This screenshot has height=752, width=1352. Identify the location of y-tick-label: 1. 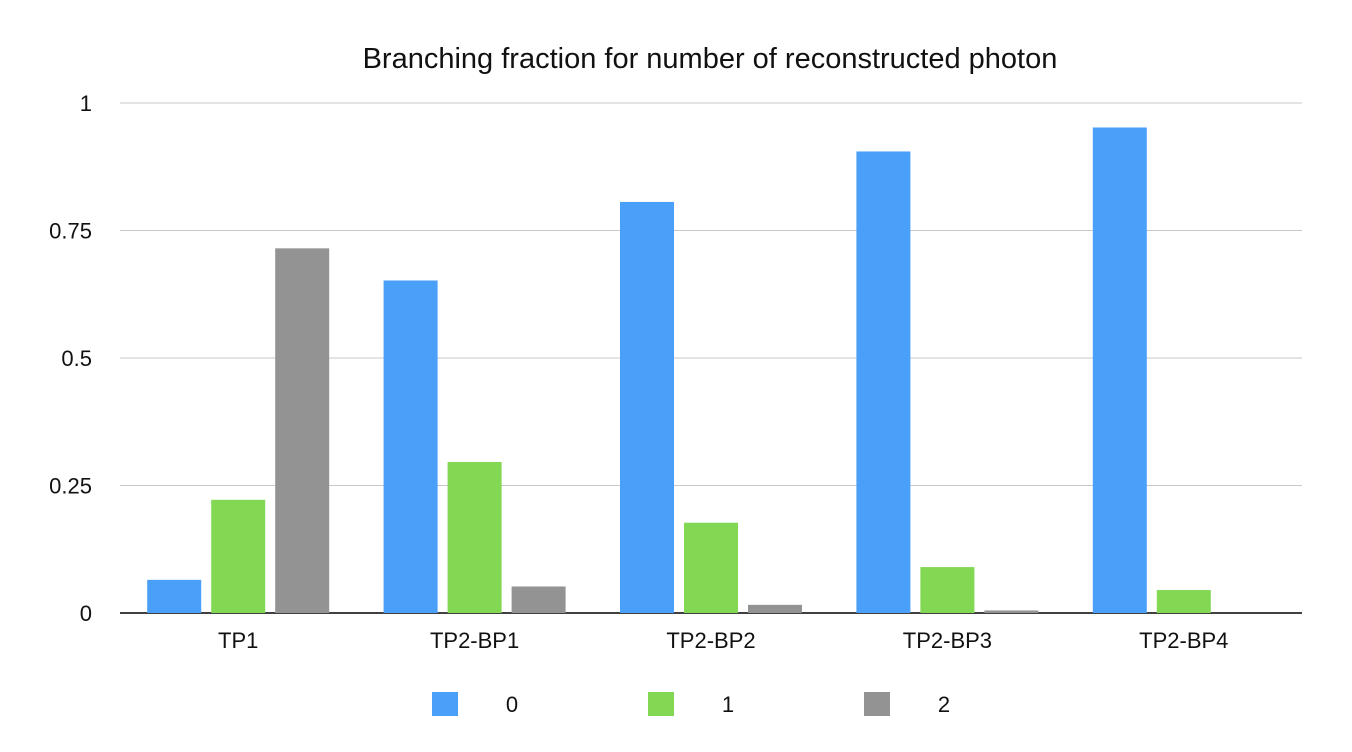
(86, 103).